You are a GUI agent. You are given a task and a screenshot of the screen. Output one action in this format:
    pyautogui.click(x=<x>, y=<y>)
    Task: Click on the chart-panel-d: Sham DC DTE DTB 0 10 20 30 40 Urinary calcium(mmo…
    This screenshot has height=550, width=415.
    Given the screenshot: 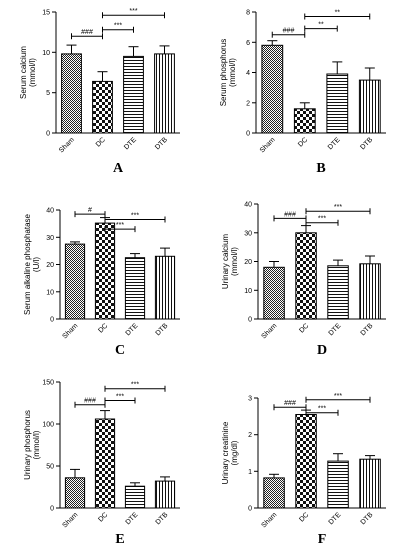 What is the action you would take?
    pyautogui.click(x=303, y=280)
    